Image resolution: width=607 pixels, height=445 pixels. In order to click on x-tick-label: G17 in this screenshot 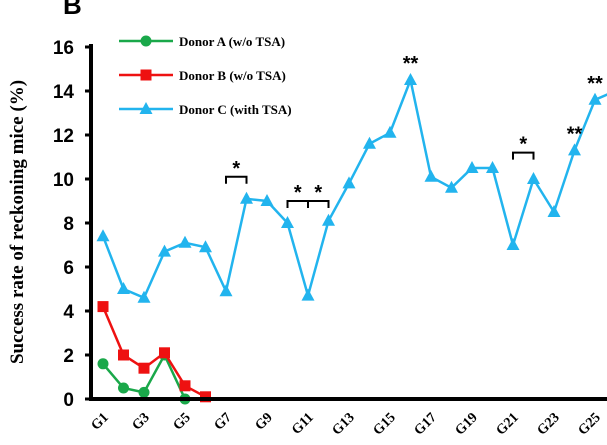, I will do `click(426, 424)`.